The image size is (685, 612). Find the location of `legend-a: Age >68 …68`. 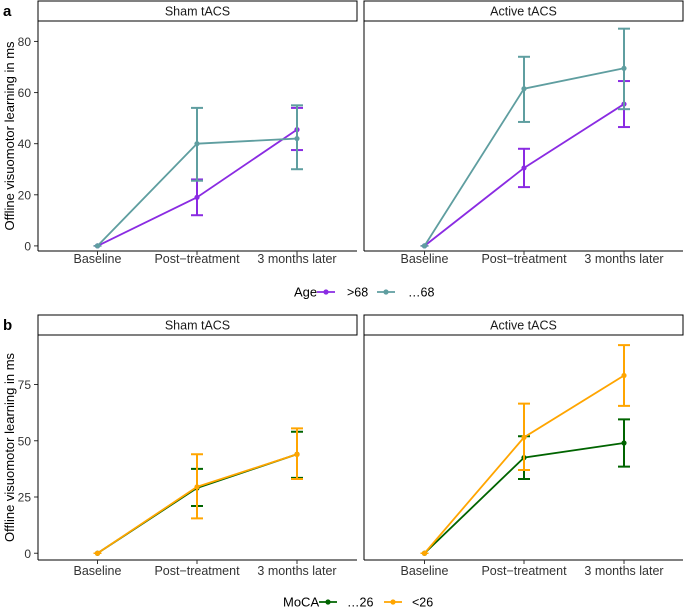

legend-a: Age >68 …68 is located at coordinates (364, 292).